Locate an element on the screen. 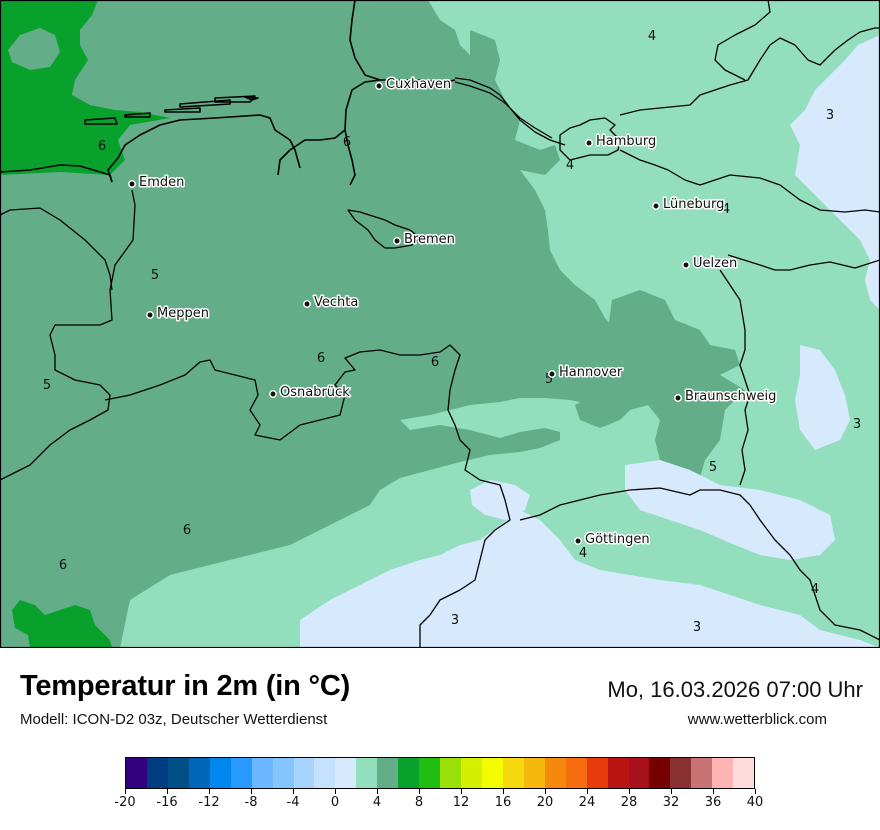 The width and height of the screenshot is (880, 830). temp-zone-4-6-braunschweig is located at coordinates (660, 384).